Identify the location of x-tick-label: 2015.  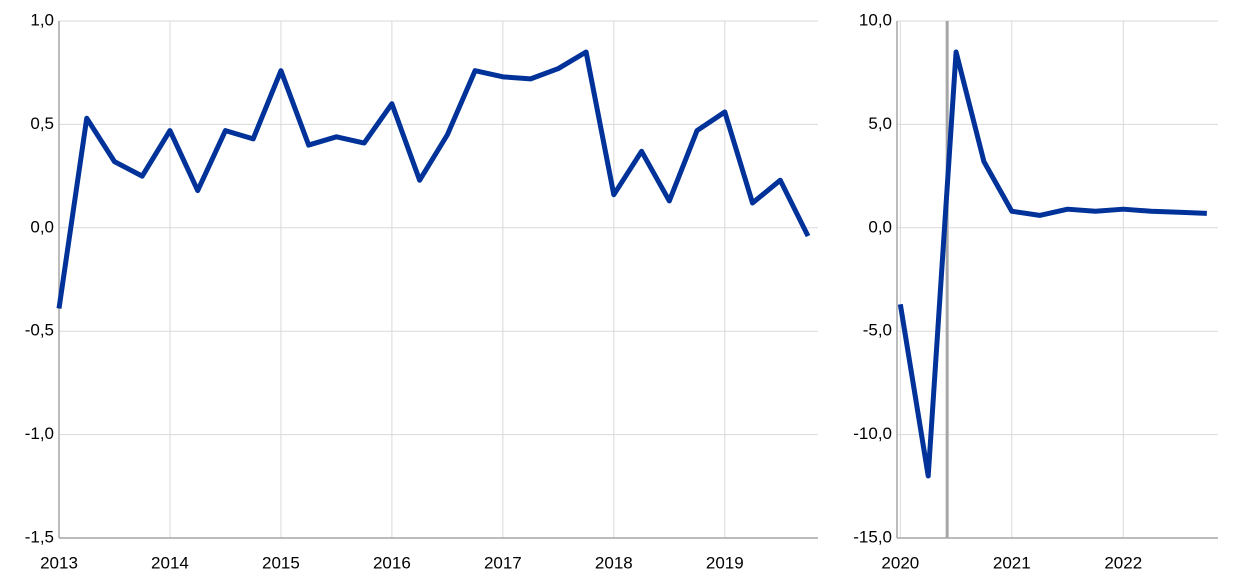
(281, 562).